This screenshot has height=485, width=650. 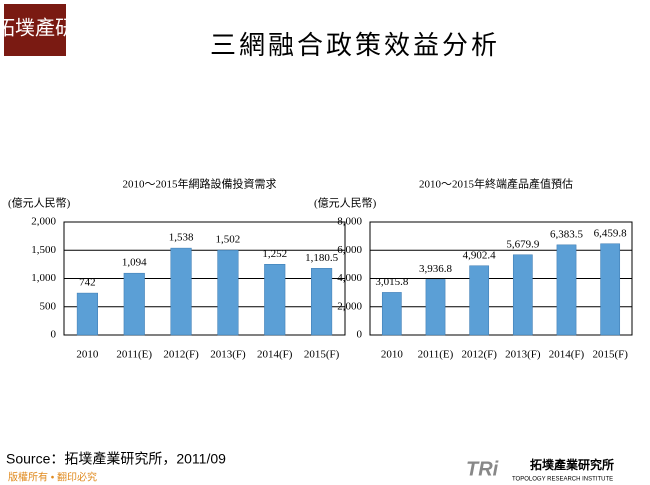 What do you see at coordinates (87, 283) in the screenshot?
I see `value-label: 742` at bounding box center [87, 283].